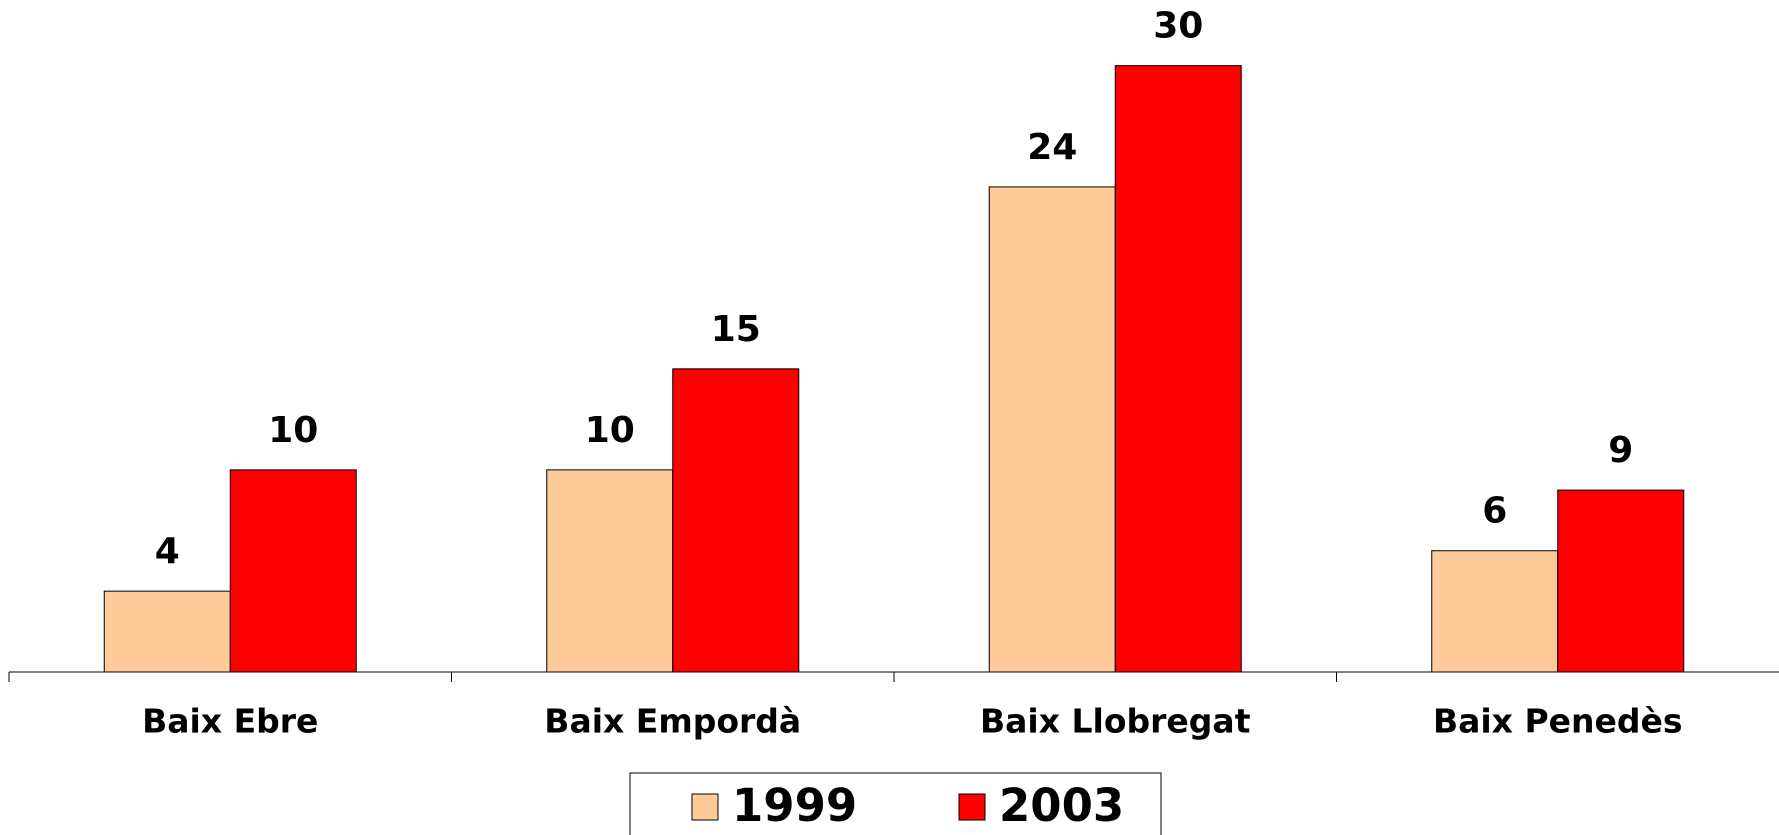 This screenshot has height=835, width=1779. I want to click on value-label: 4, so click(167, 551).